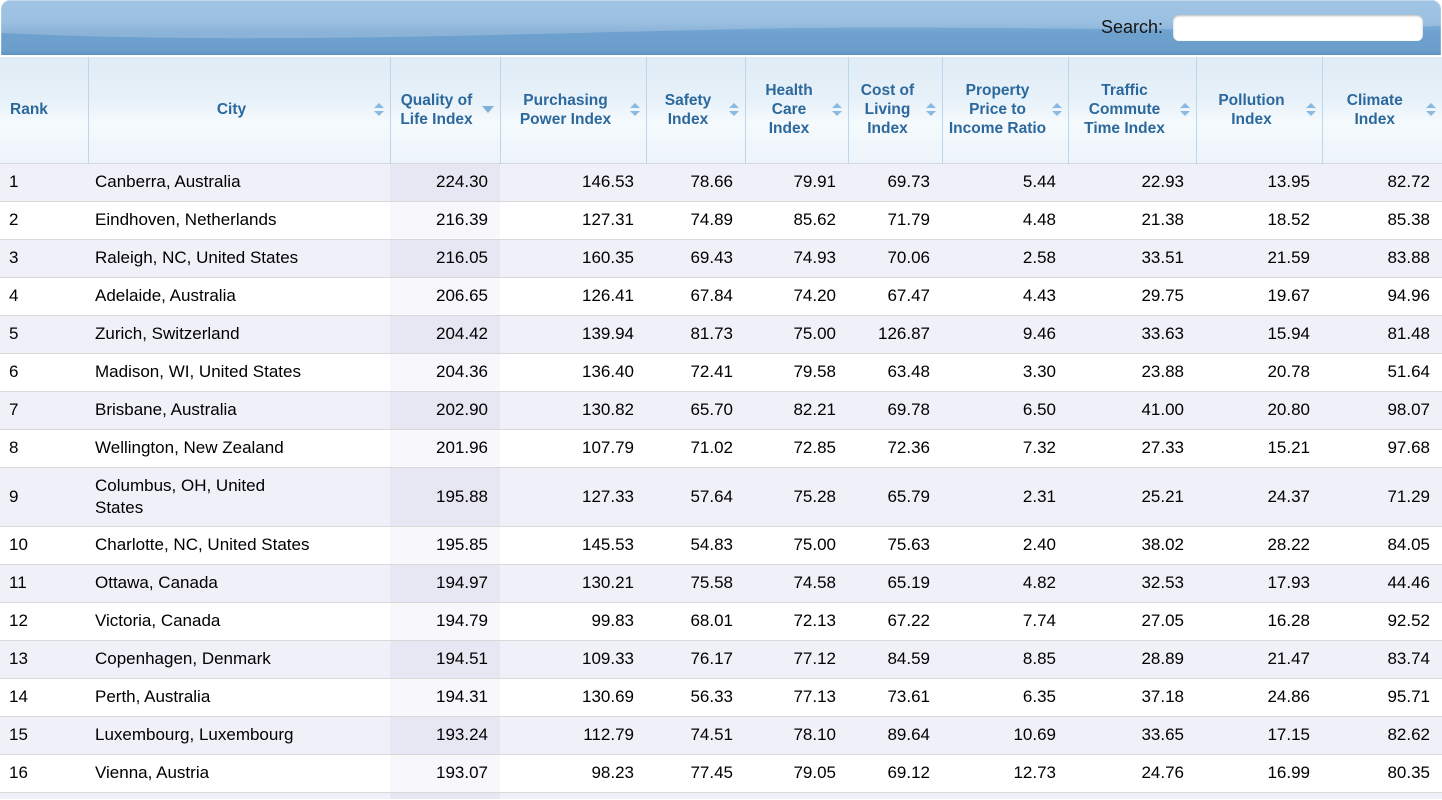 This screenshot has height=800, width=1442. What do you see at coordinates (1288, 295) in the screenshot?
I see `cell-value: 19.67` at bounding box center [1288, 295].